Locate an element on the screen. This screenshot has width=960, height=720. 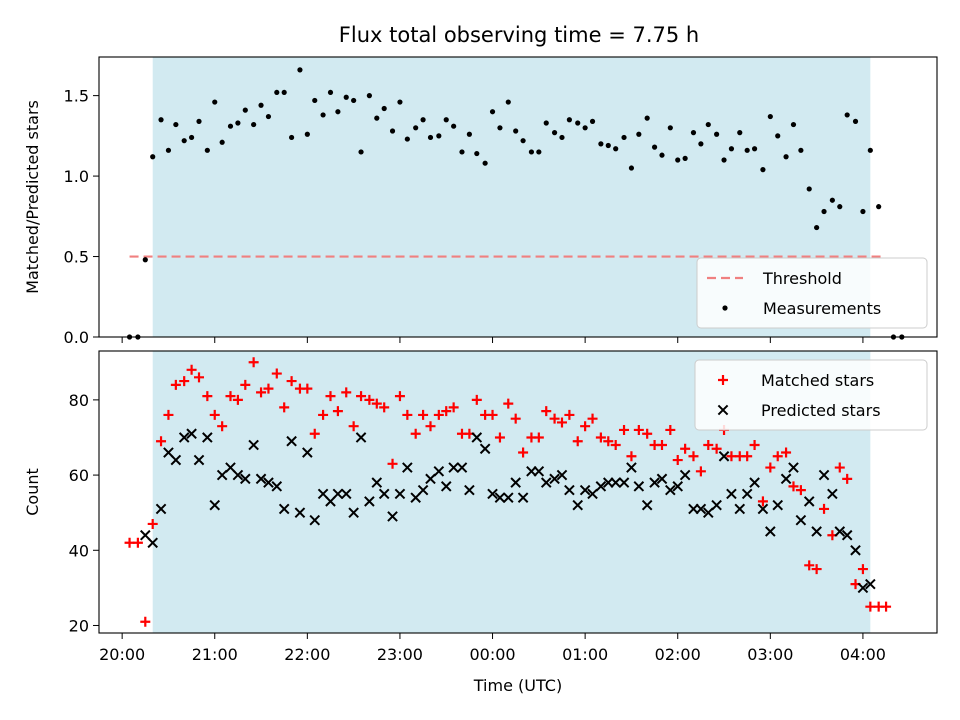
x-tick-label: 03:00 is located at coordinates (770, 654).